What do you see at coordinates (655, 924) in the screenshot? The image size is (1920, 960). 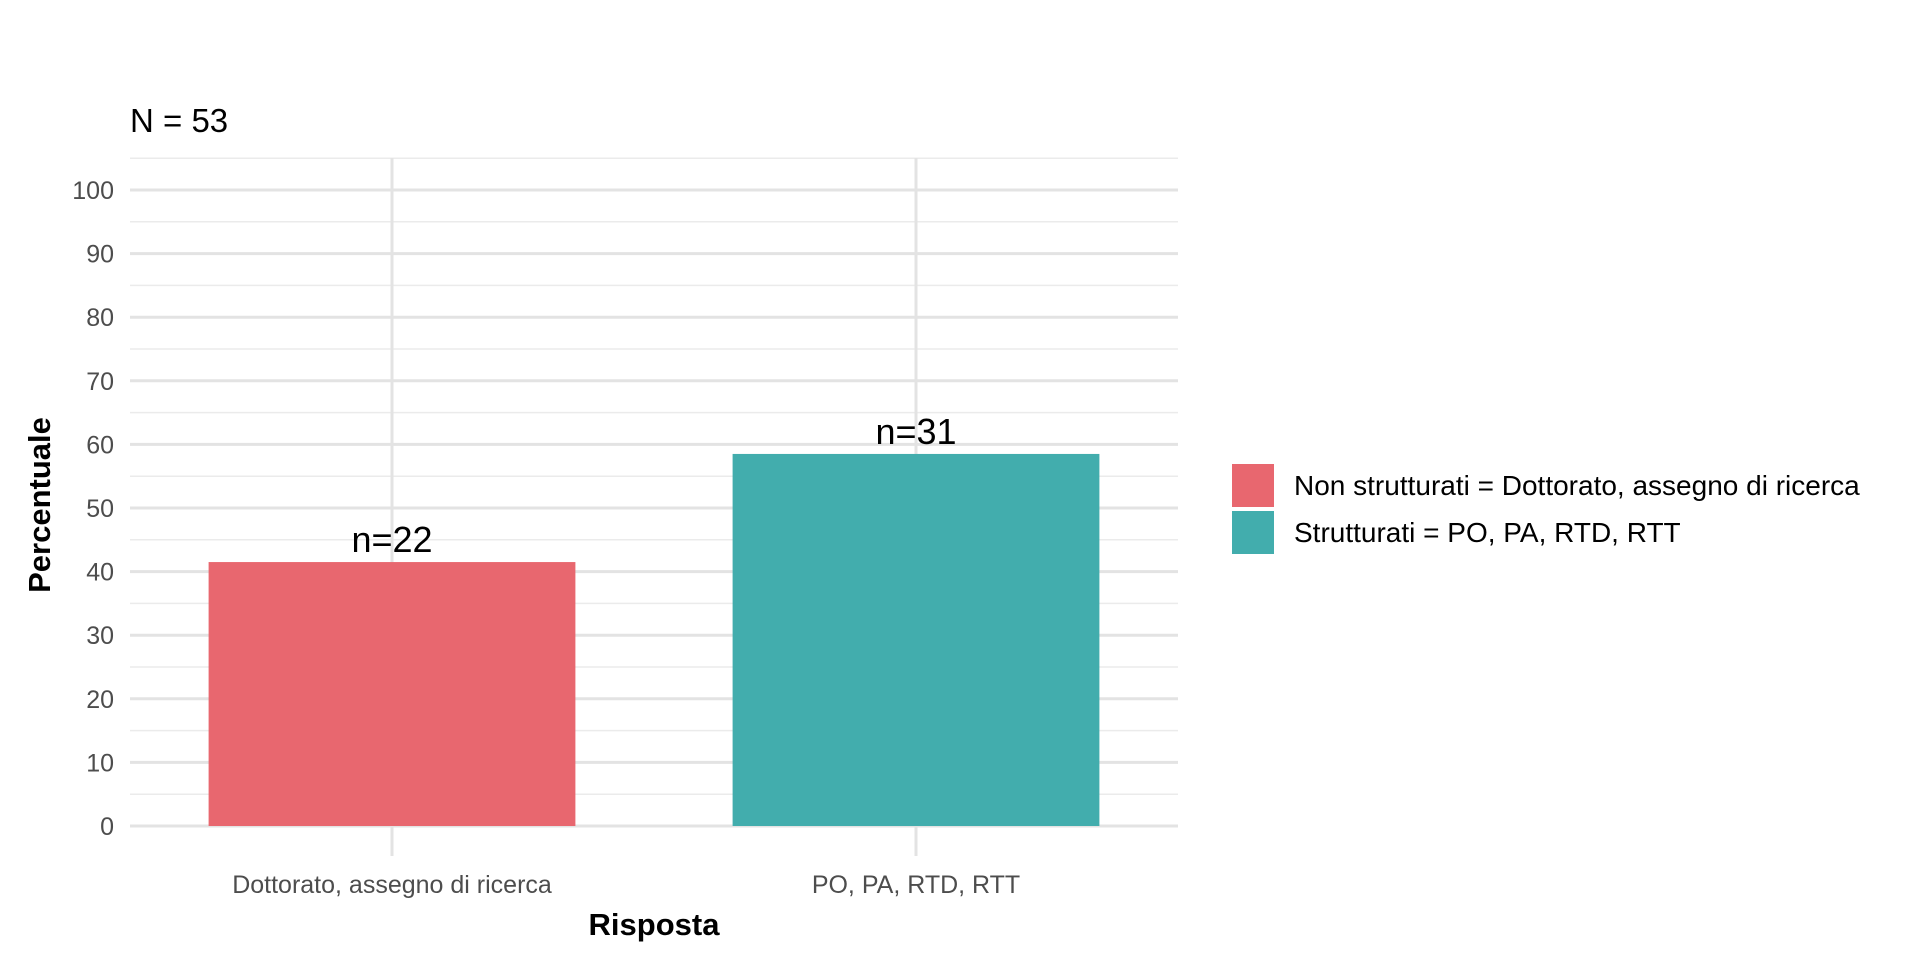 I see `x-axis-label: Risposta` at bounding box center [655, 924].